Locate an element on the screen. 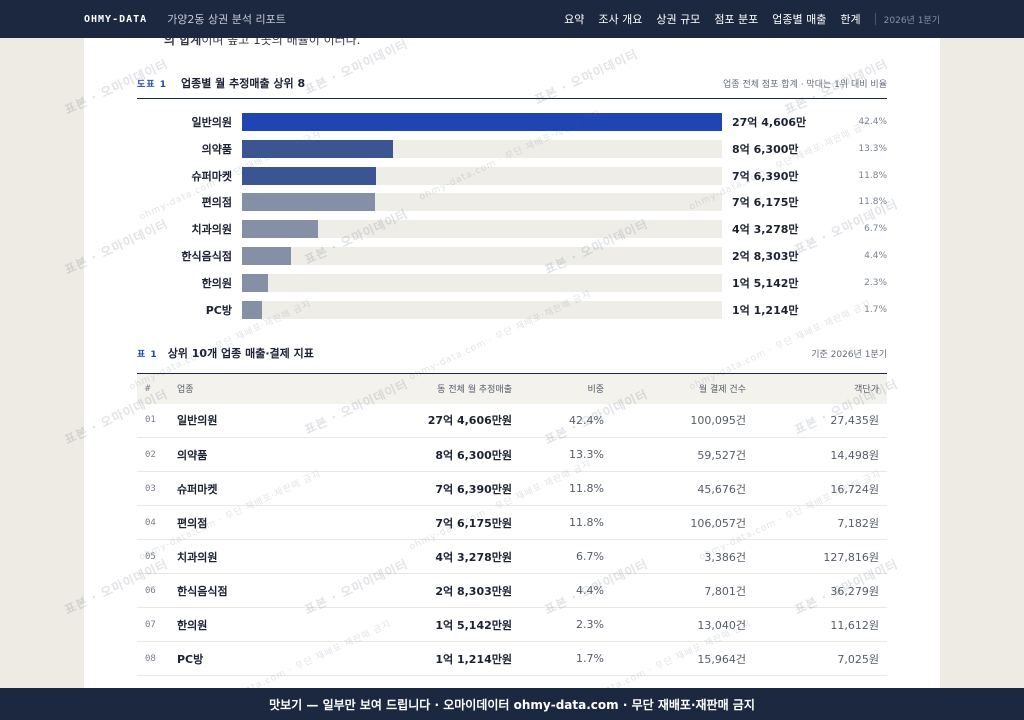  cell-industry: 한의원 is located at coordinates (242, 624).